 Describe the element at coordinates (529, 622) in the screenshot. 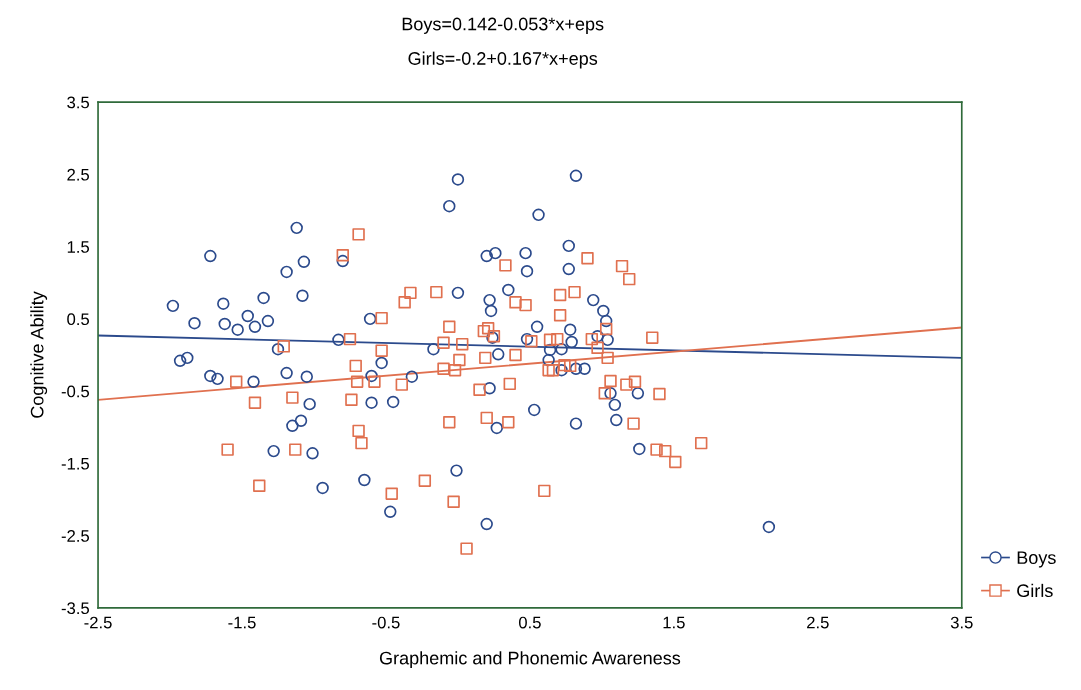

I see `x-tick-label: 0.5` at that location.